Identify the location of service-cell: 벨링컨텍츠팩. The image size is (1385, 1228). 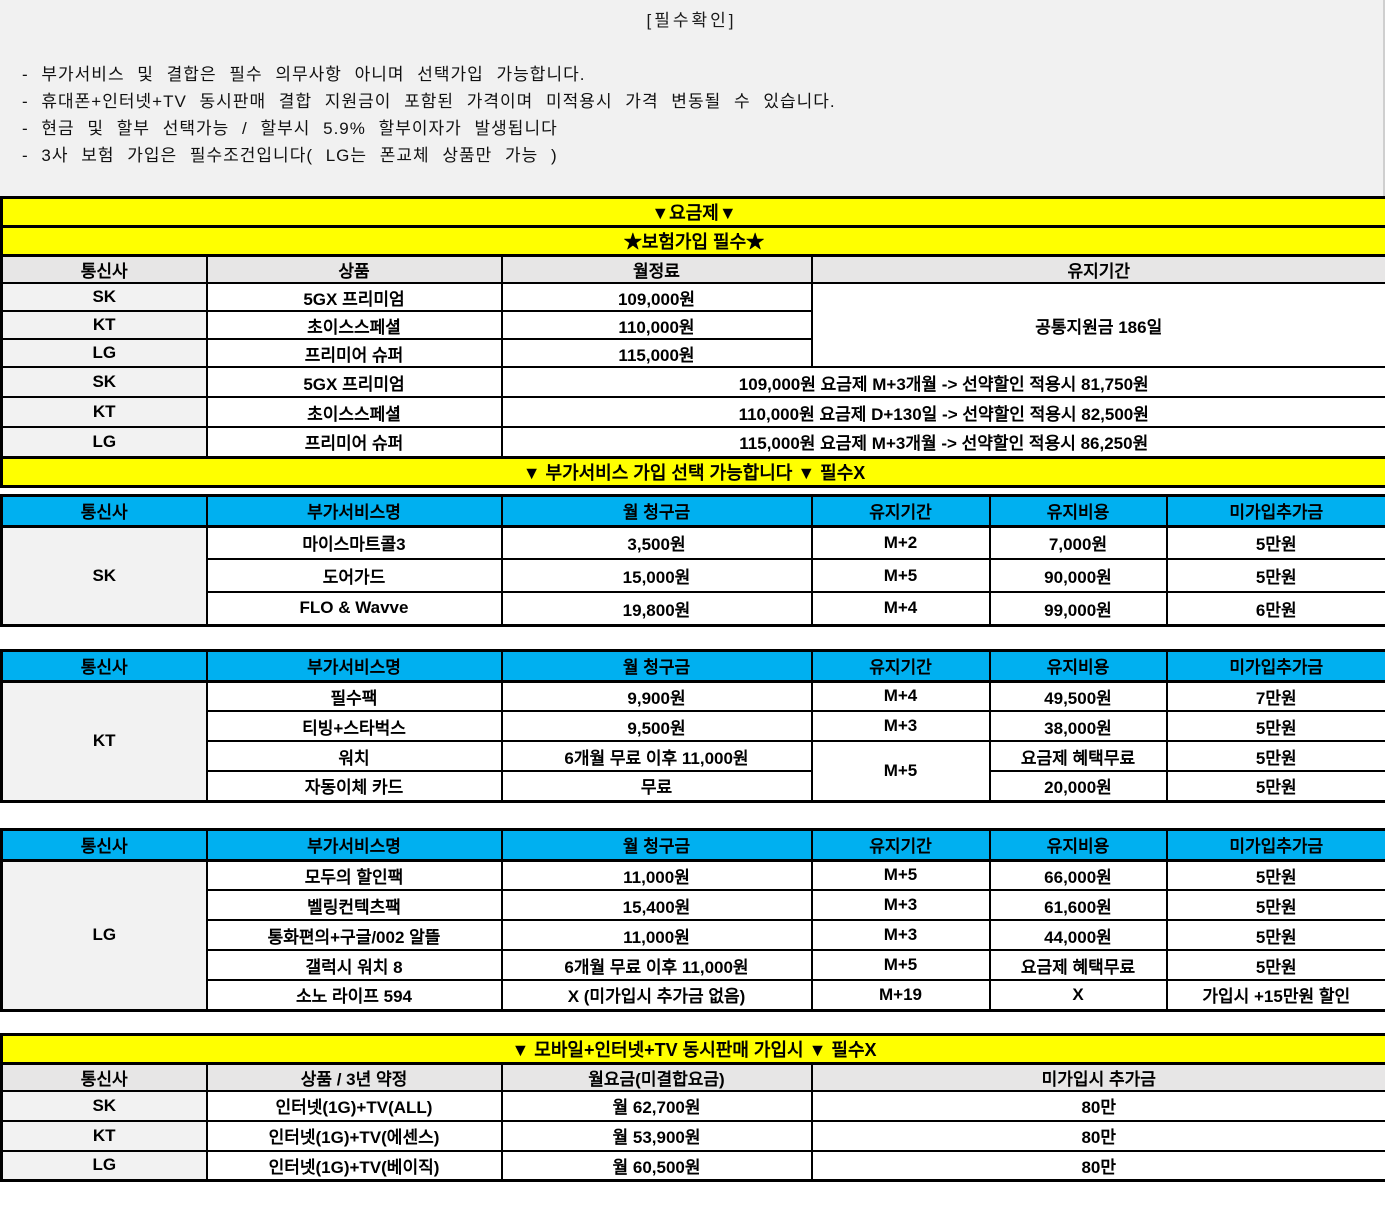
(354, 905).